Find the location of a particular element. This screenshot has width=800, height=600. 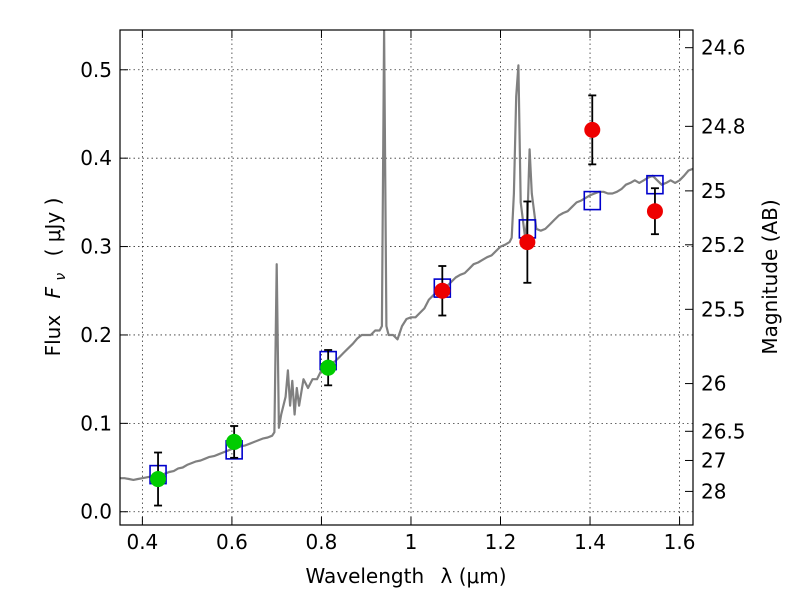

x-tick-label-1: 0.6 is located at coordinates (232, 542).